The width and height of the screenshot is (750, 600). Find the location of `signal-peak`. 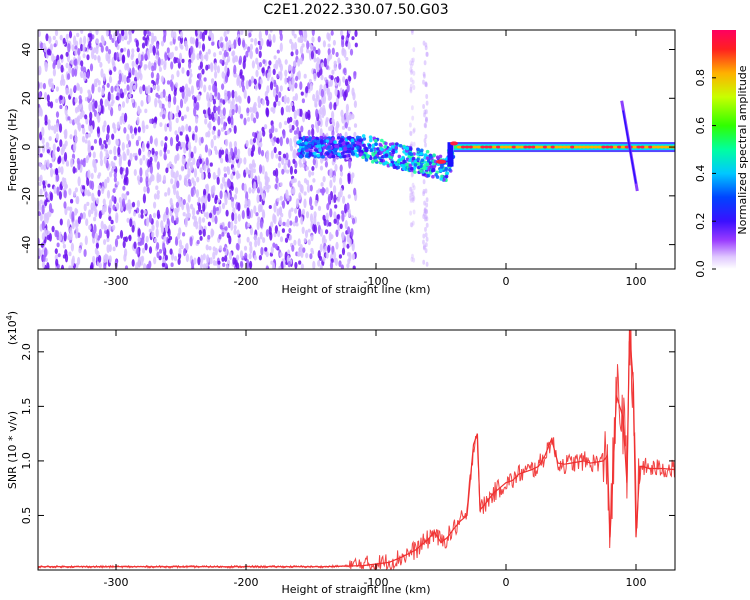

signal-peak is located at coordinates (454, 143).